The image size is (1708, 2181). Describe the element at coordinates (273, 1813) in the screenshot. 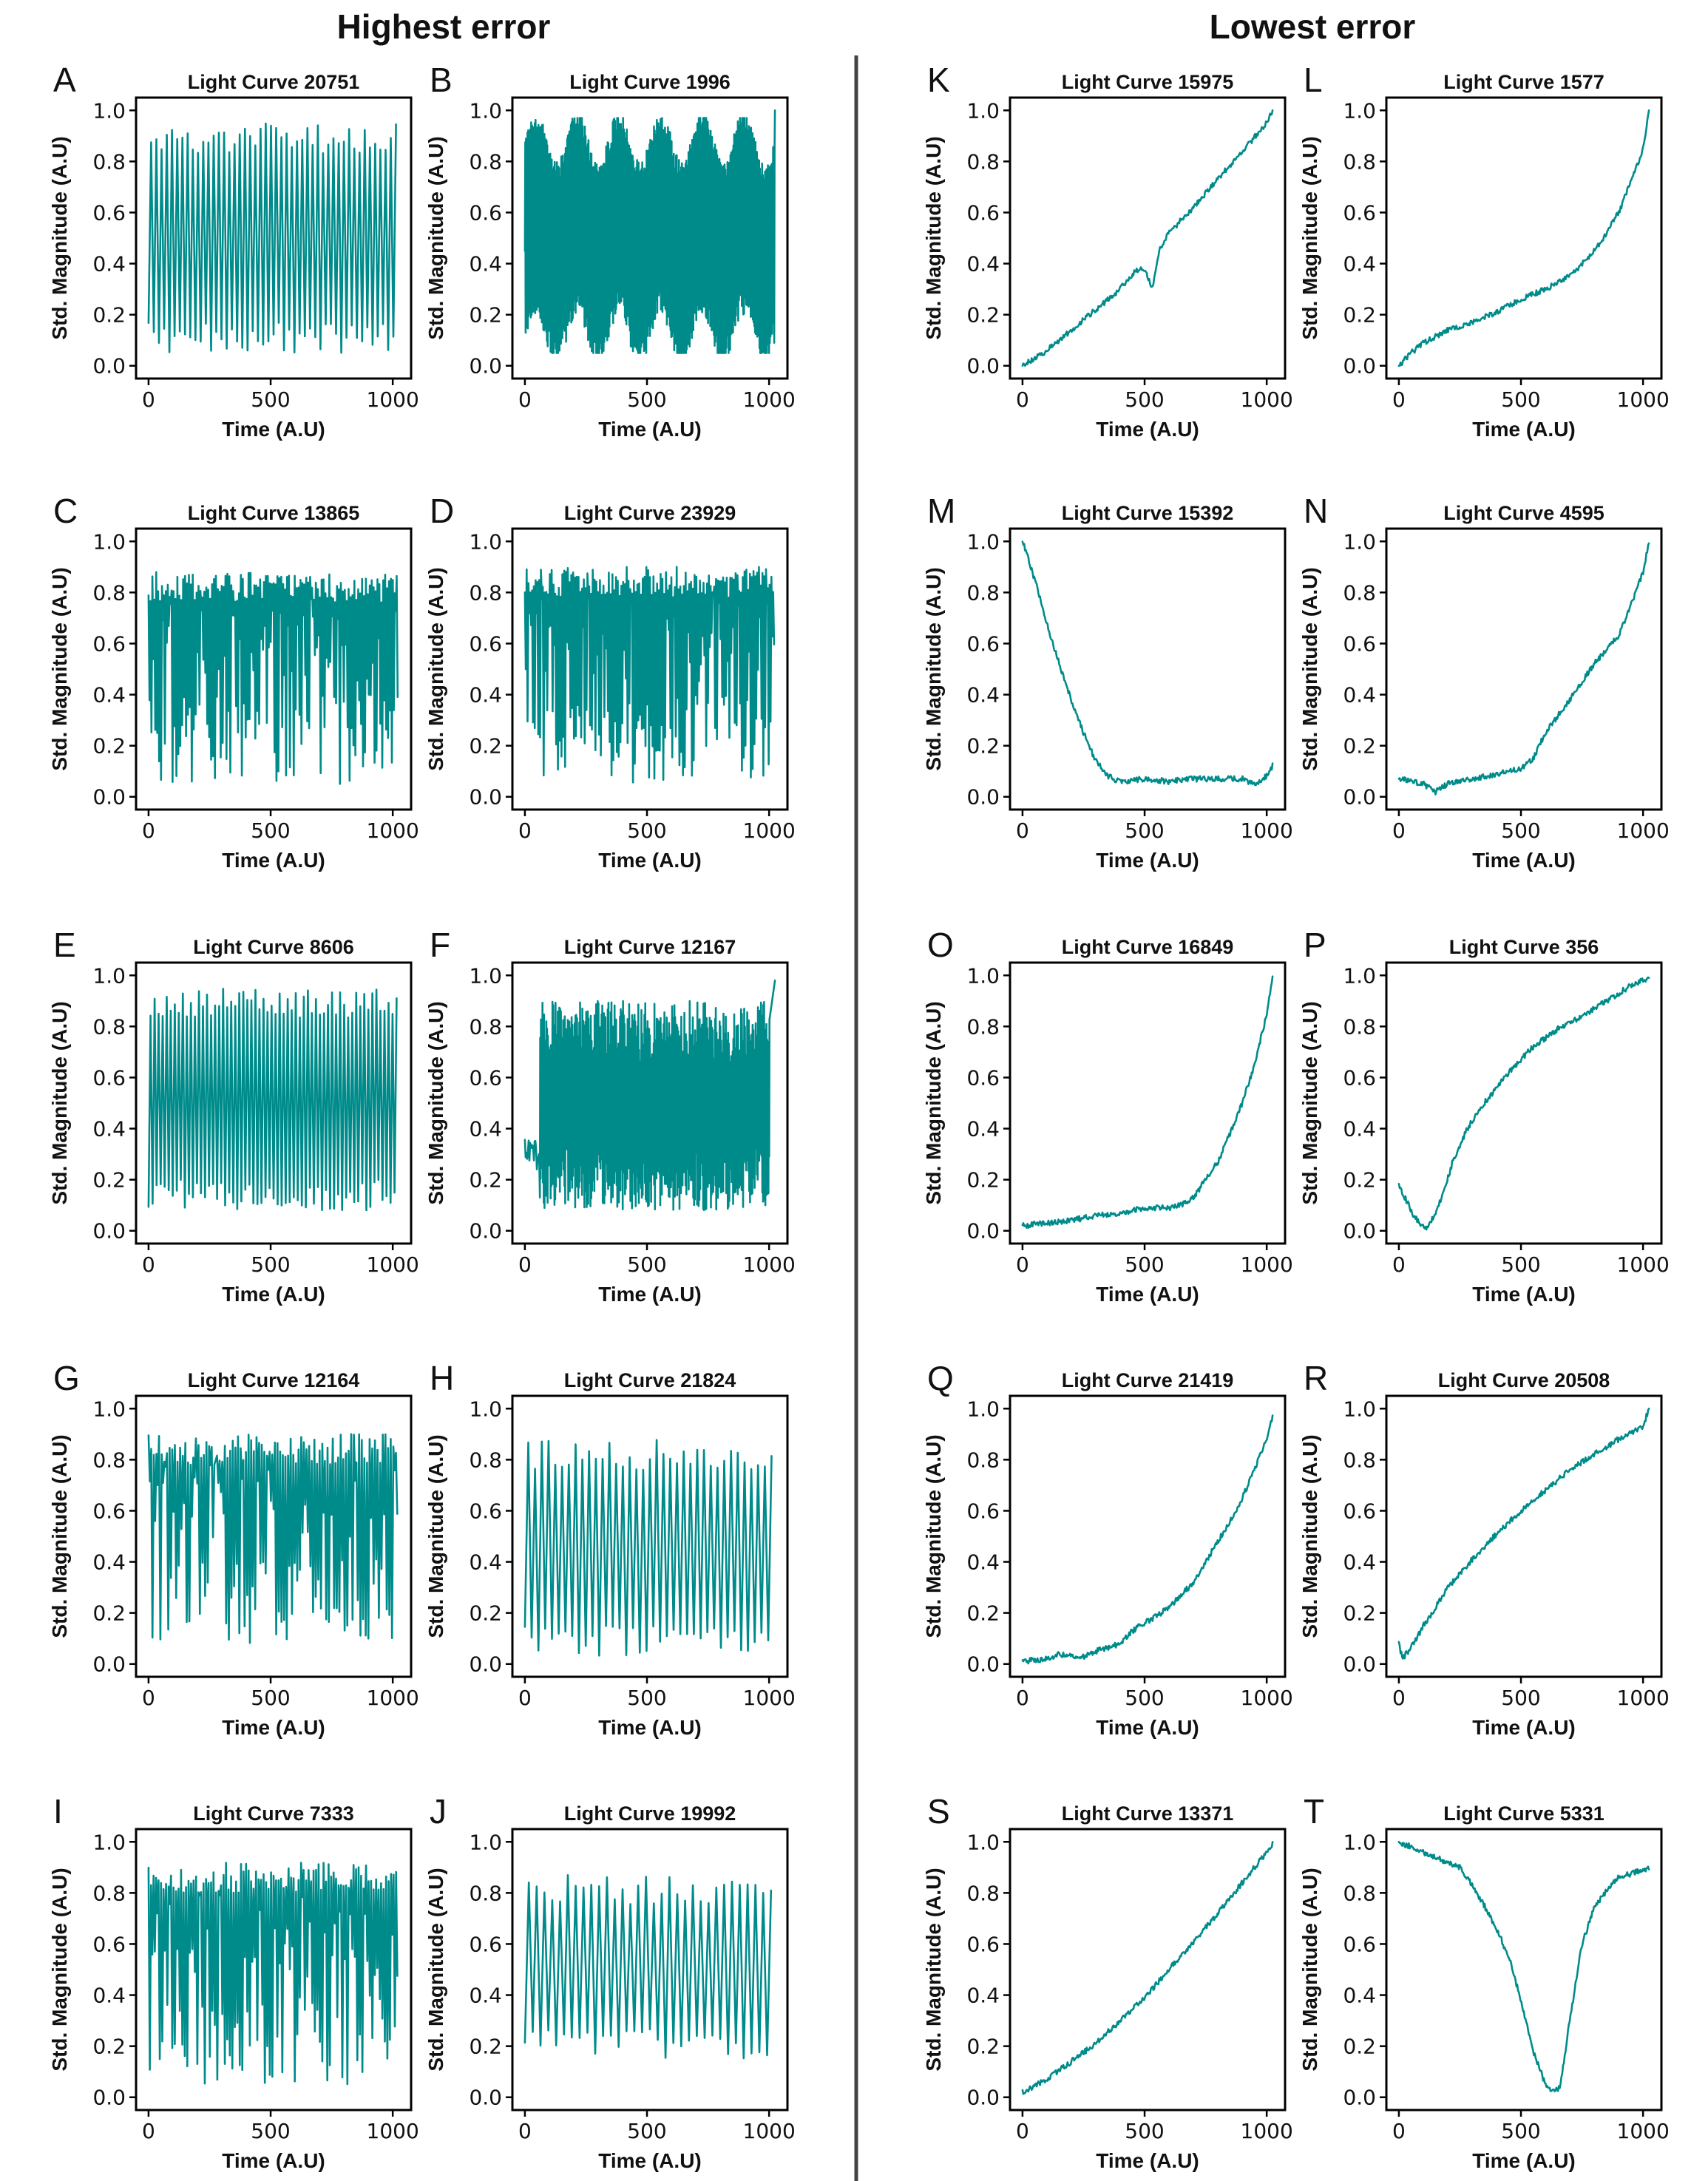

I see `panel-title: Light Curve 7333` at that location.